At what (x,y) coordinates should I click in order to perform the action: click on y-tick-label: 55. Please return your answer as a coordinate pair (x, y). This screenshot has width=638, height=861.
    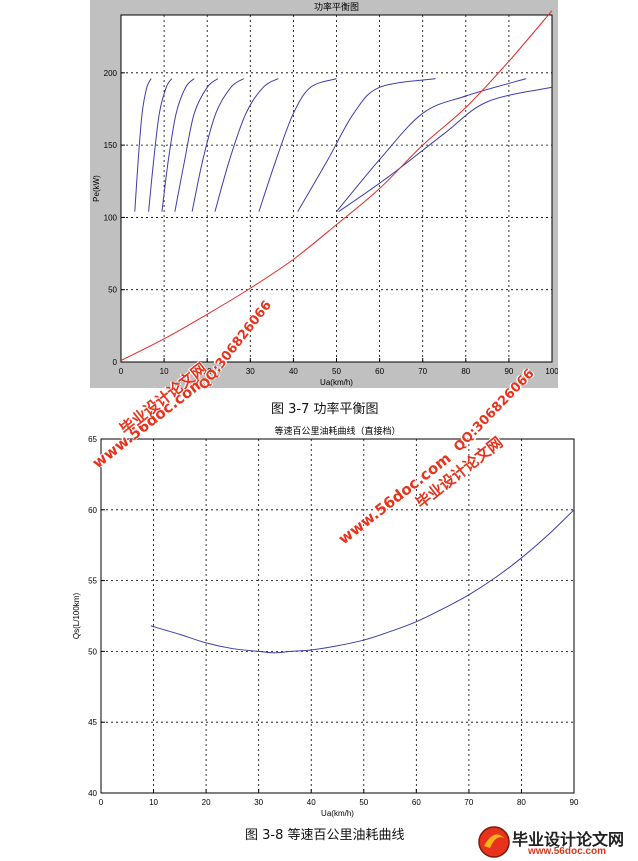
    Looking at the image, I should click on (92, 581).